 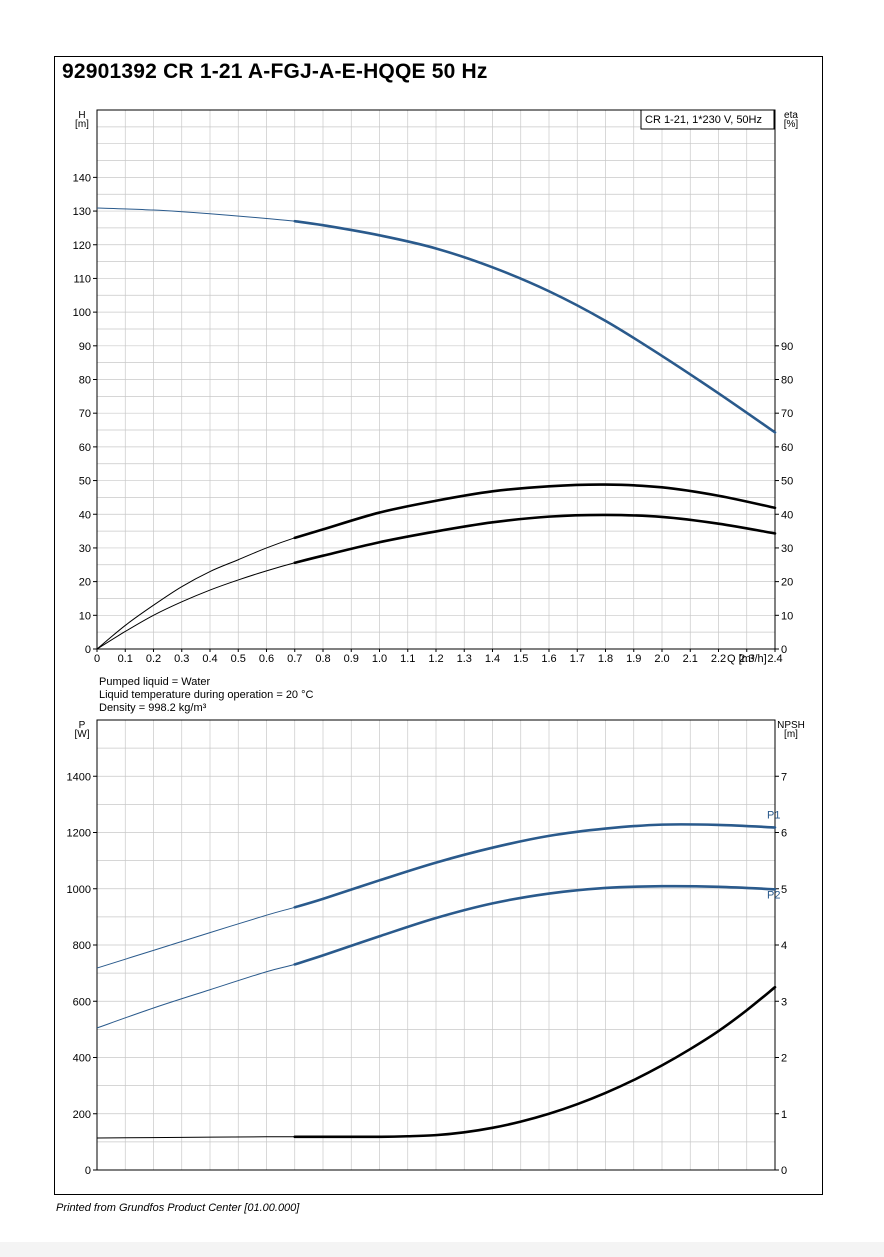 I want to click on chart2-series-label-p1: P1, so click(x=773, y=815).